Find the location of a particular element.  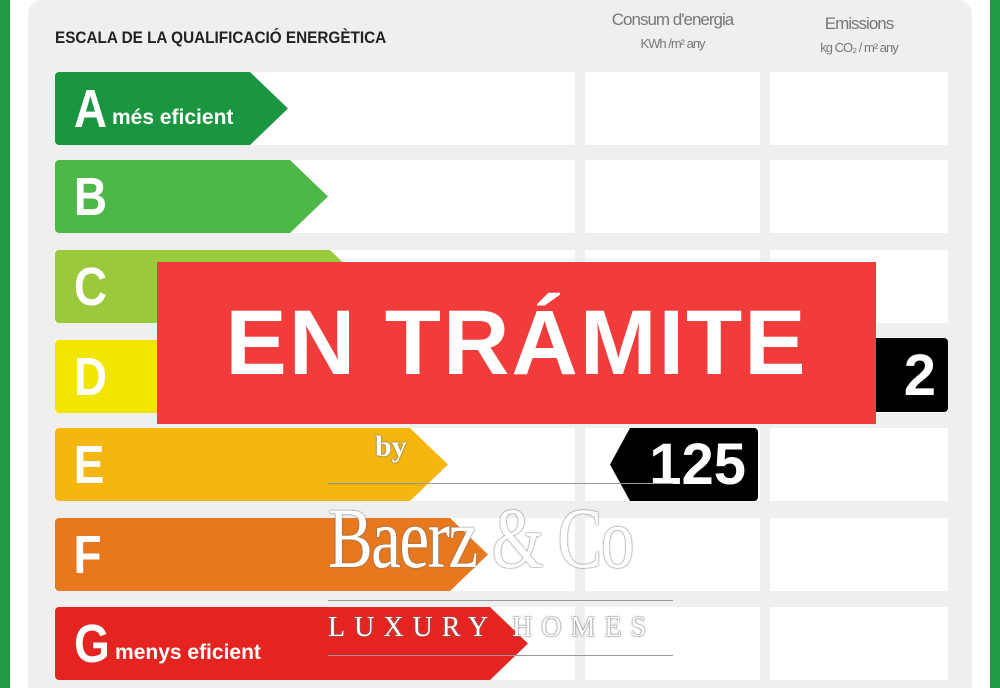

rating-letter: C is located at coordinates (90, 286).